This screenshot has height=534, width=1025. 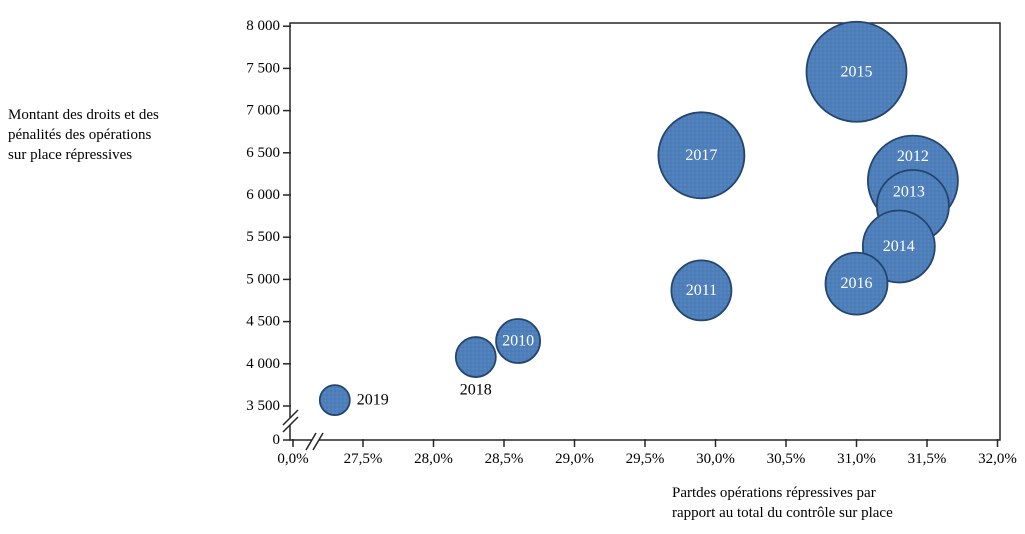 I want to click on y-tick-label: 4 000, so click(x=263, y=364).